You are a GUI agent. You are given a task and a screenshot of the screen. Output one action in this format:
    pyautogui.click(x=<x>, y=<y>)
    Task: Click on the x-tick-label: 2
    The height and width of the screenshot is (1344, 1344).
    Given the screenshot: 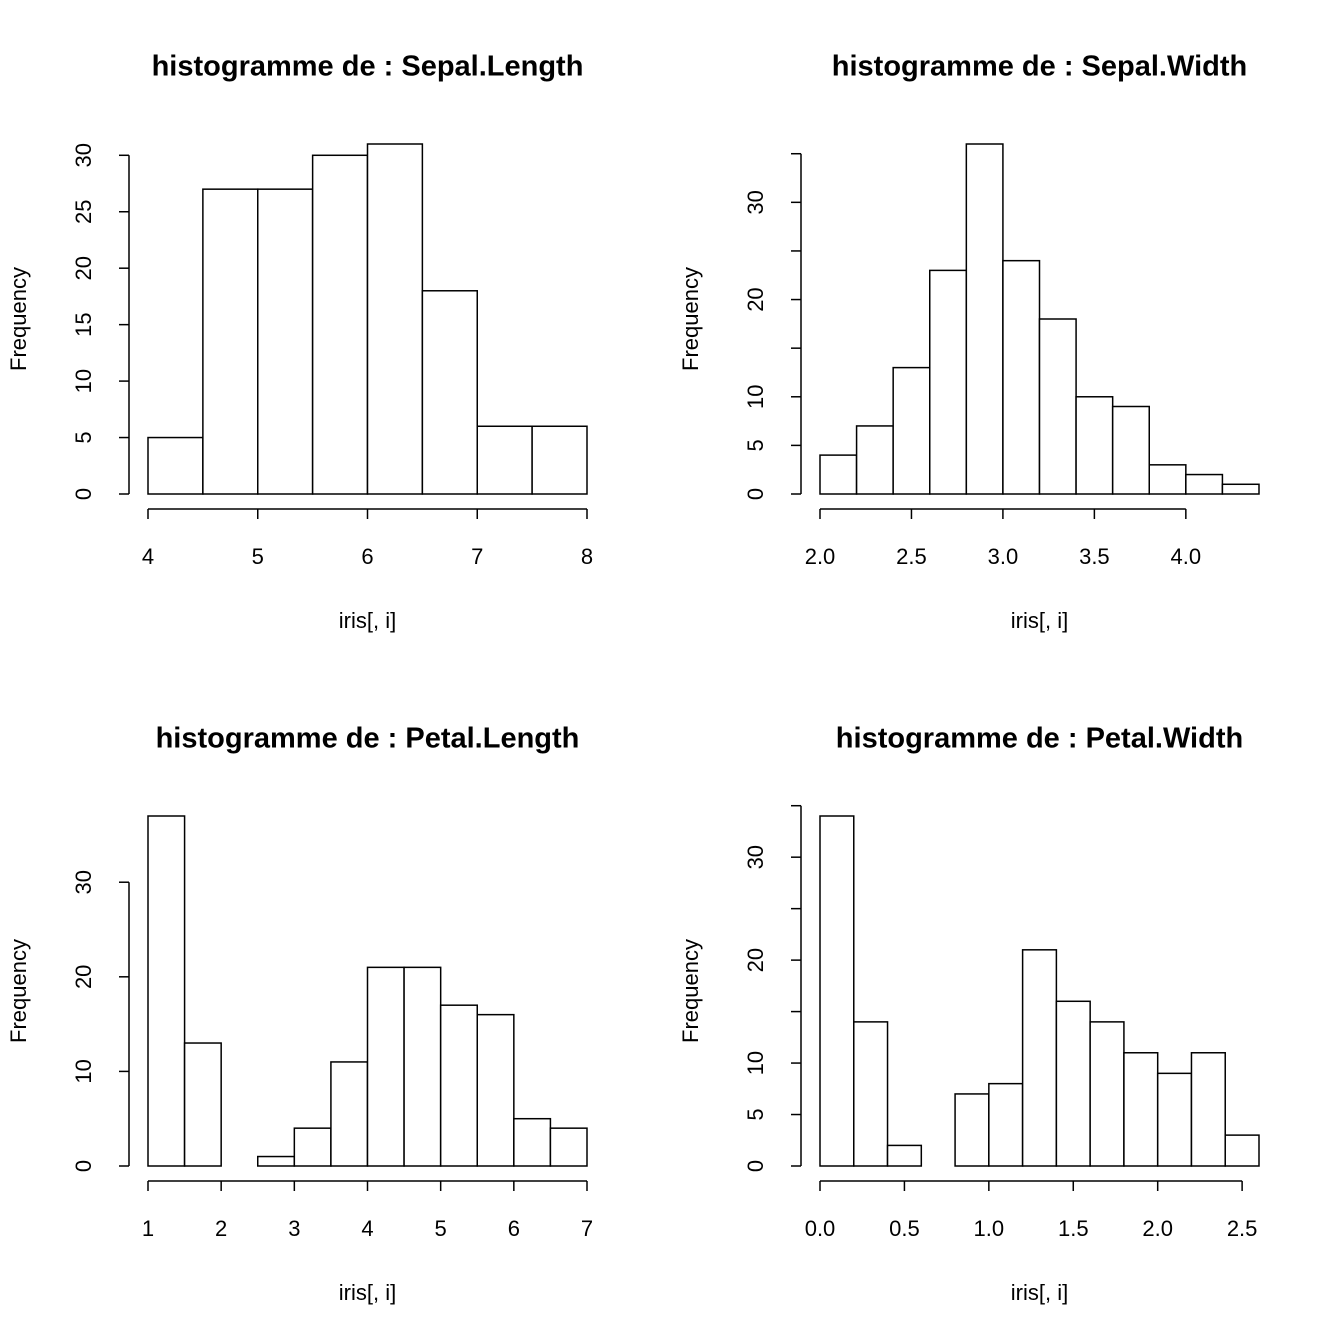 What is the action you would take?
    pyautogui.click(x=221, y=1228)
    